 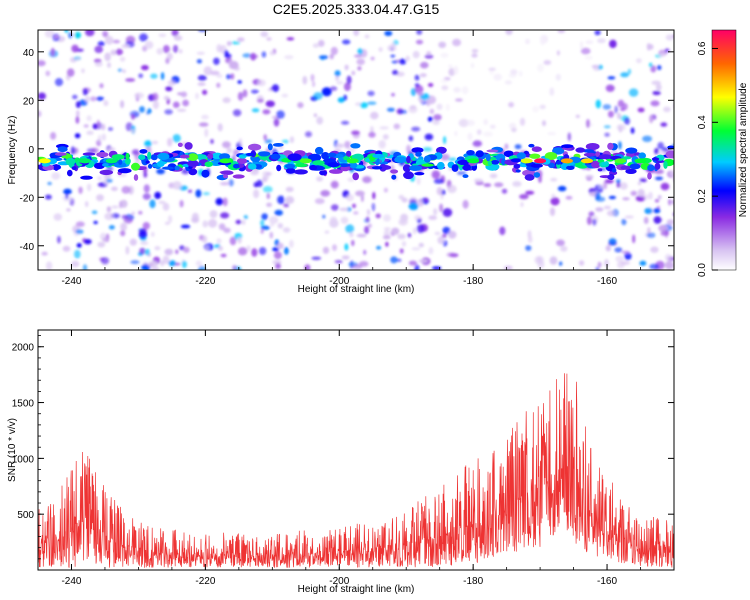 What do you see at coordinates (702, 196) in the screenshot?
I see `colorbar-tick-label: 0.2` at bounding box center [702, 196].